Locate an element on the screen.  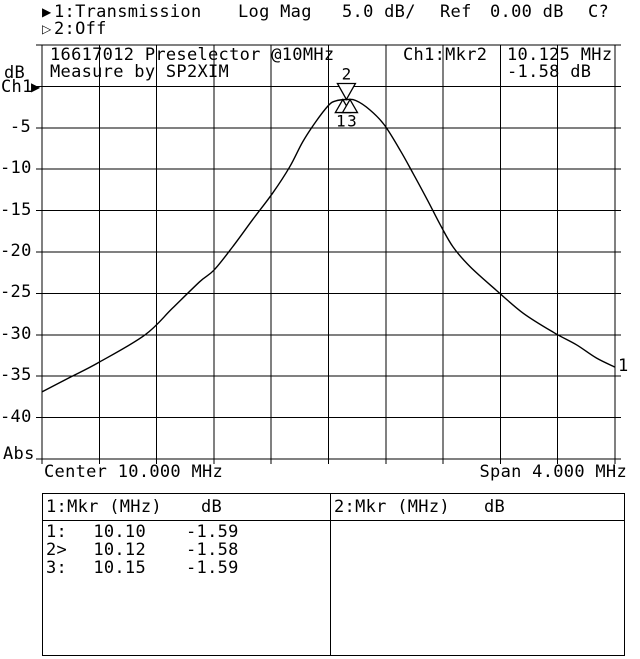
marker-table1-unit-header: dB is located at coordinates (212, 507).